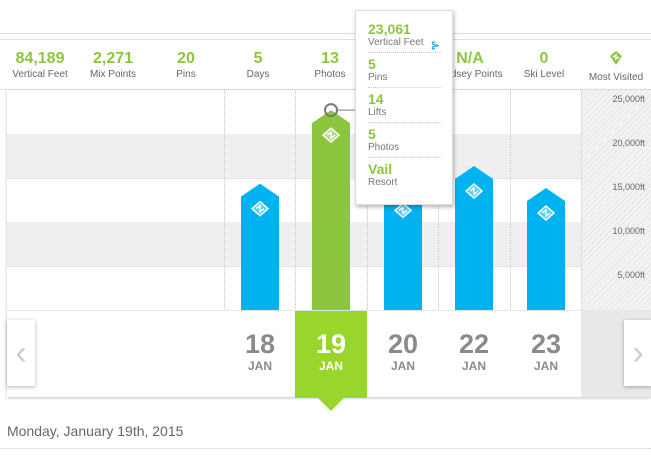 Image resolution: width=651 pixels, height=455 pixels. I want to click on stat-value: N/A, so click(470, 58).